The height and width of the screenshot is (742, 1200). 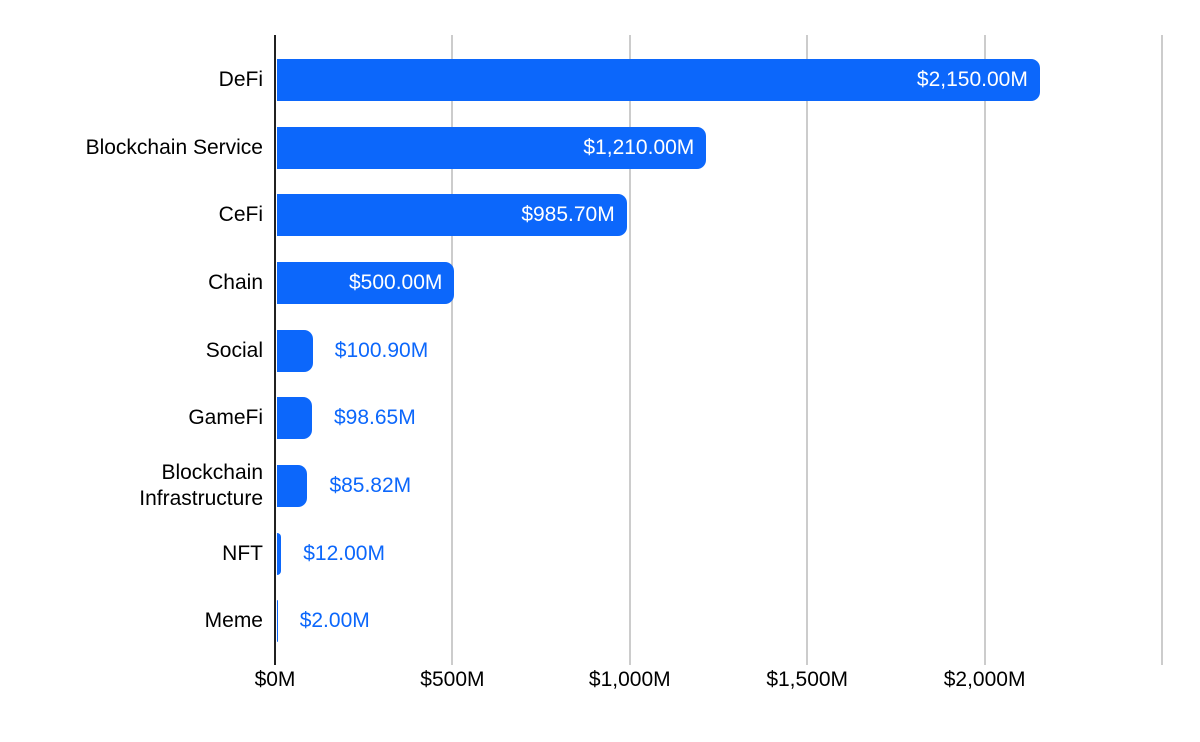 What do you see at coordinates (225, 418) in the screenshot?
I see `category-label: GameFi` at bounding box center [225, 418].